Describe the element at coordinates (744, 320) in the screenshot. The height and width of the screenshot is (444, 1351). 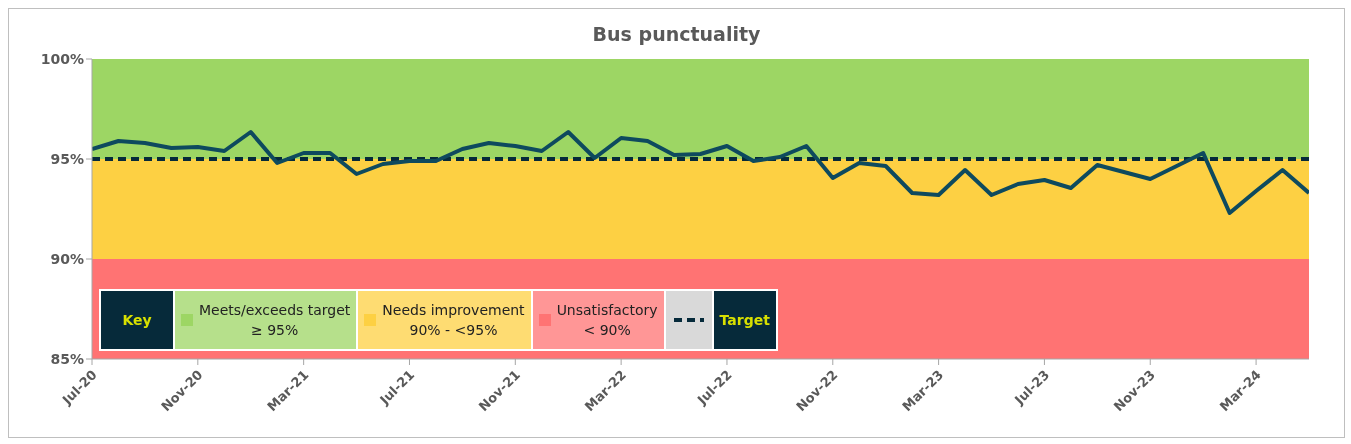
I see `legend-label: Target` at that location.